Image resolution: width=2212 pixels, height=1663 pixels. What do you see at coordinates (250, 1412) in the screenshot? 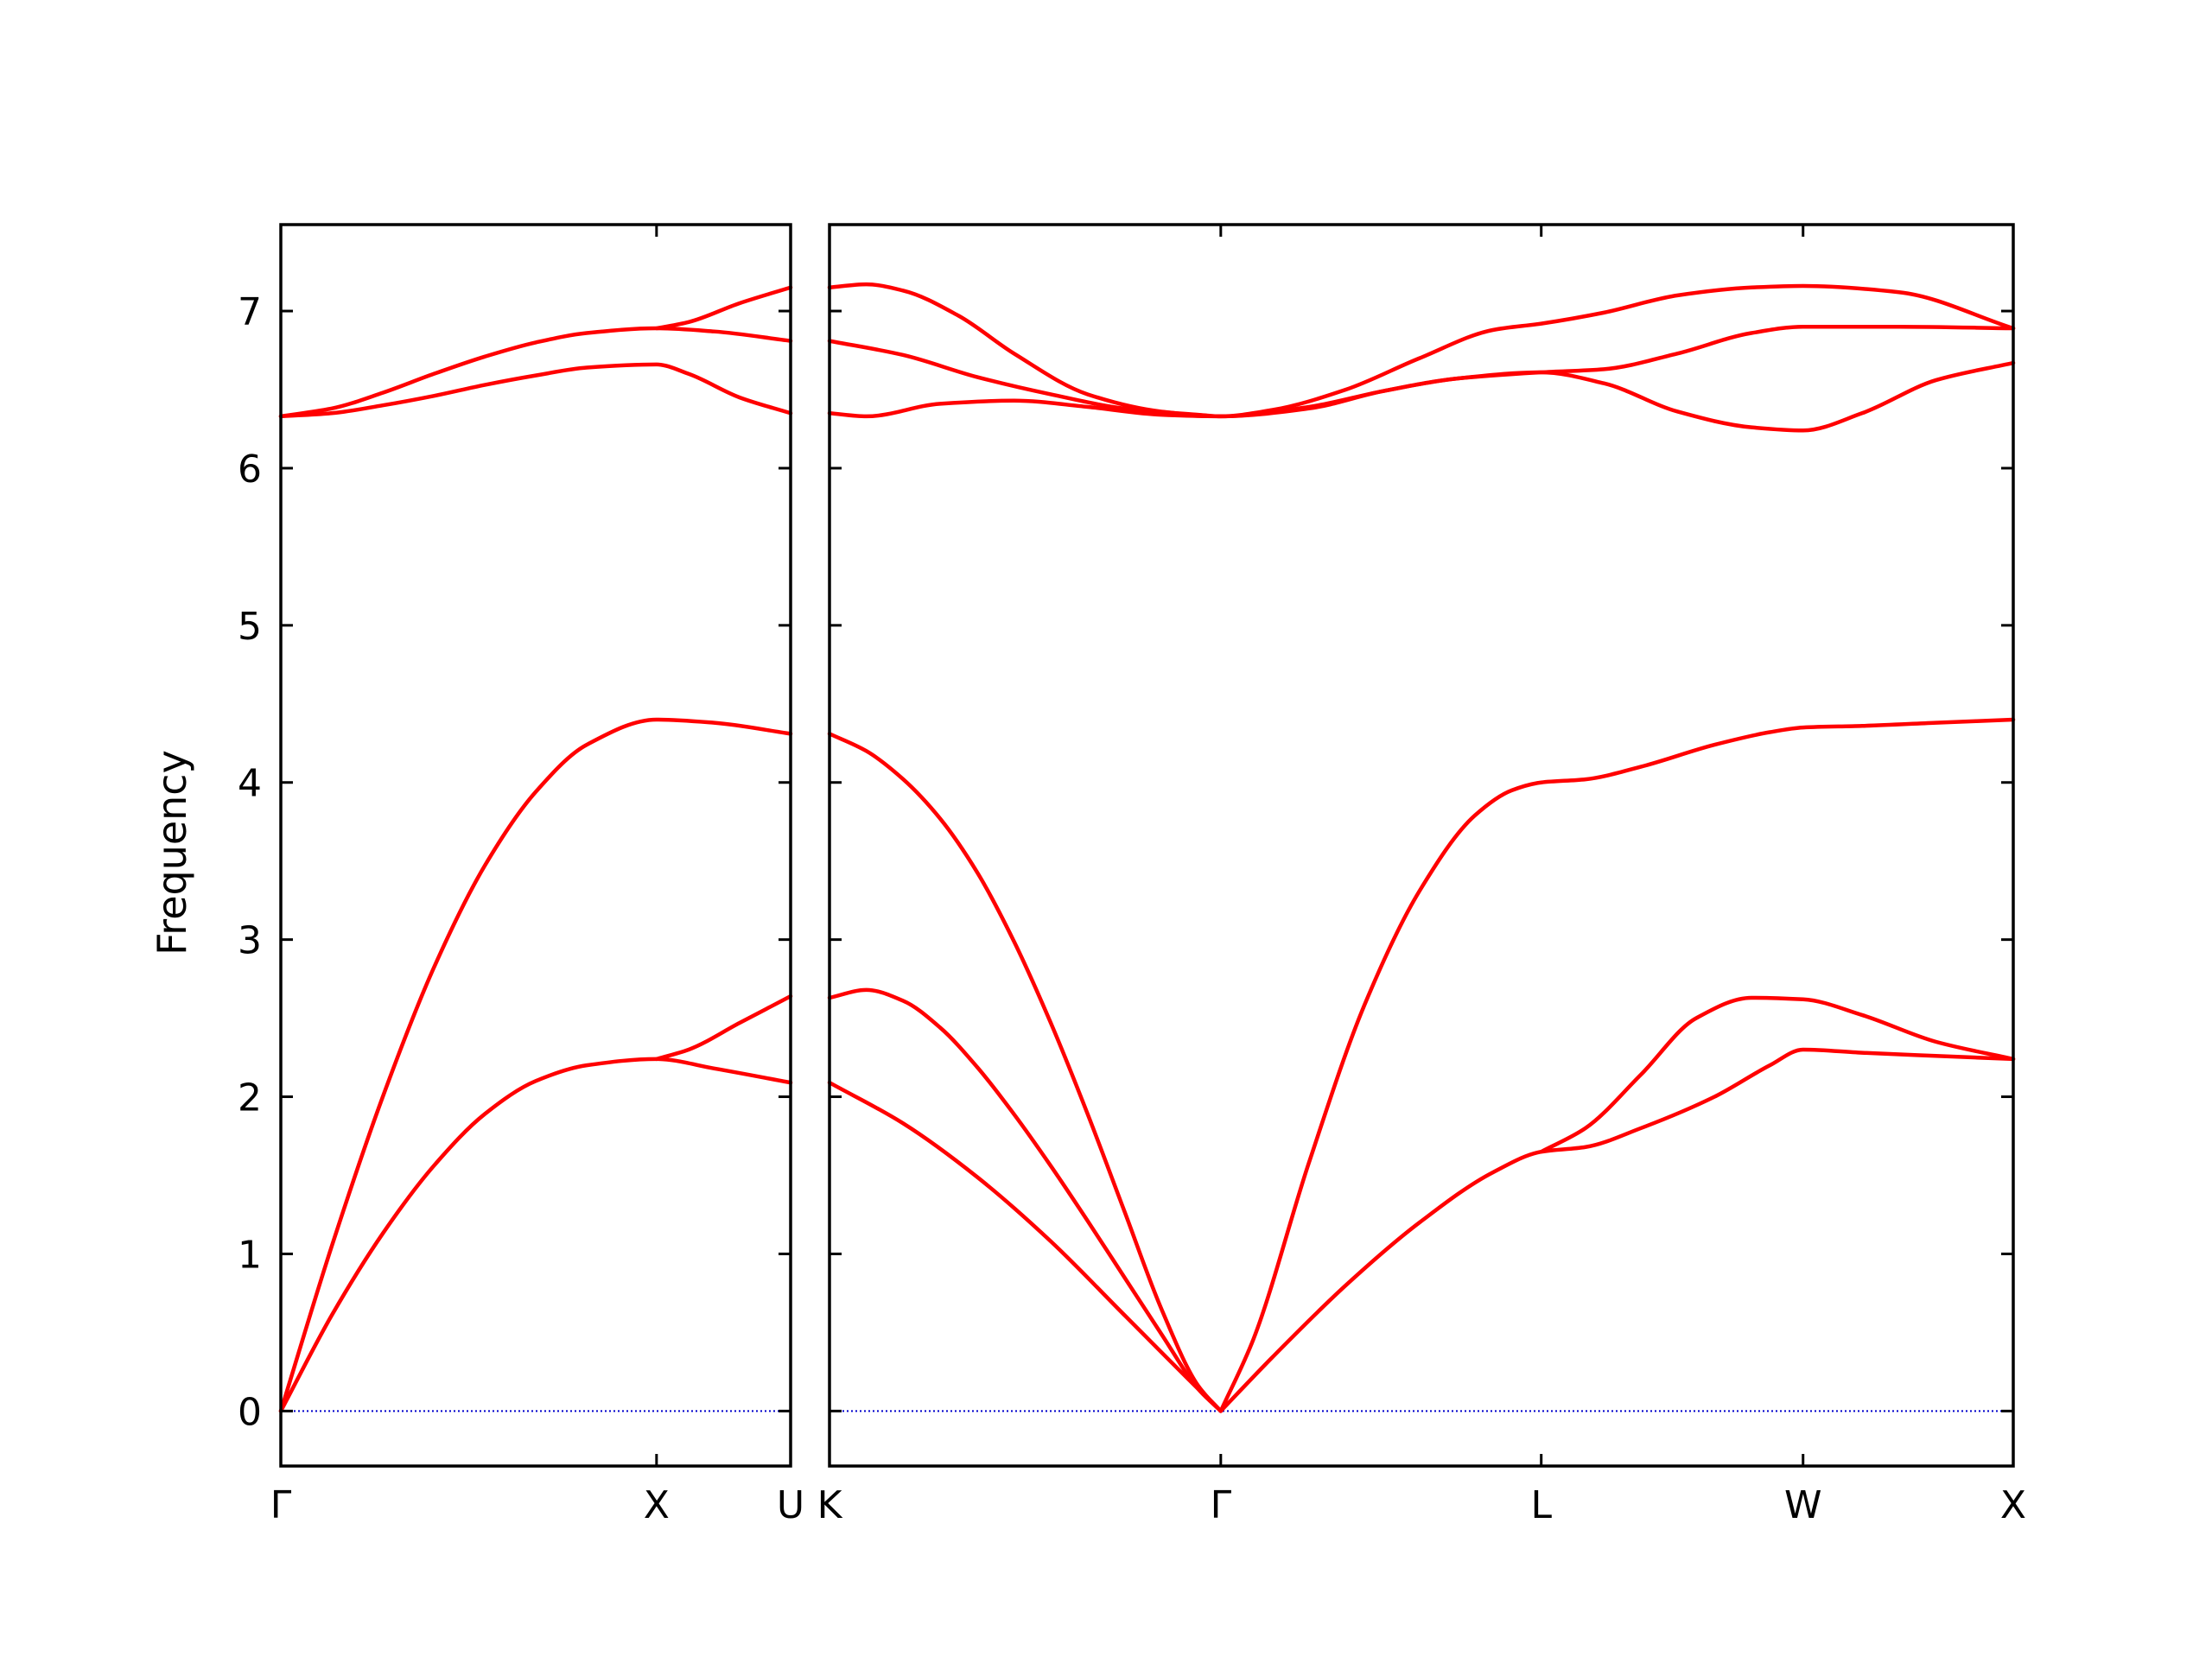
I see `y-tick-label: 0` at bounding box center [250, 1412].